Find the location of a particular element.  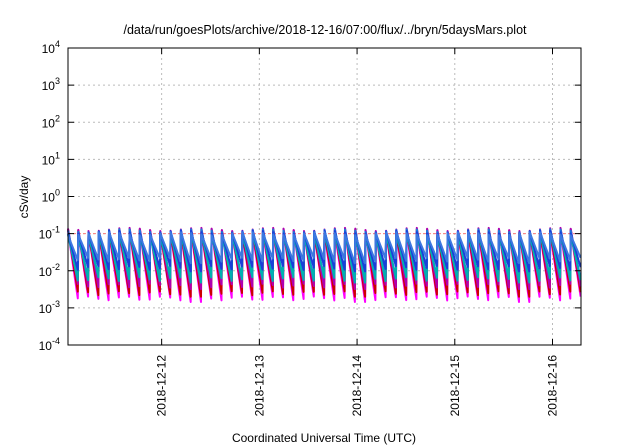

y-tick-label: 10⁻¹ is located at coordinates (49, 233).